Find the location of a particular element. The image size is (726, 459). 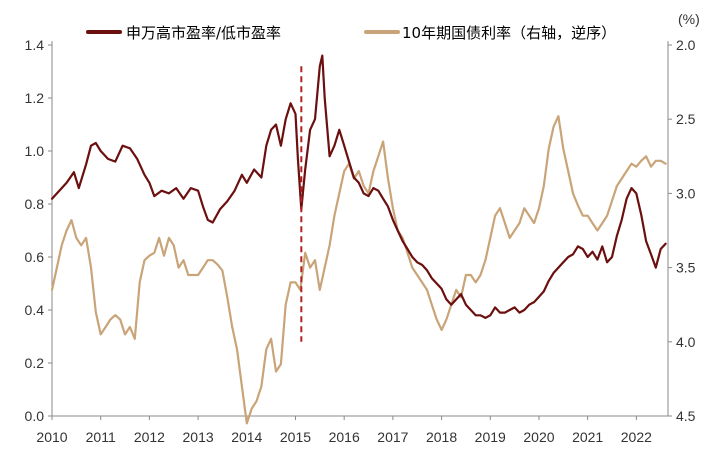

left-tick-label: 0.0 is located at coordinates (35, 416).